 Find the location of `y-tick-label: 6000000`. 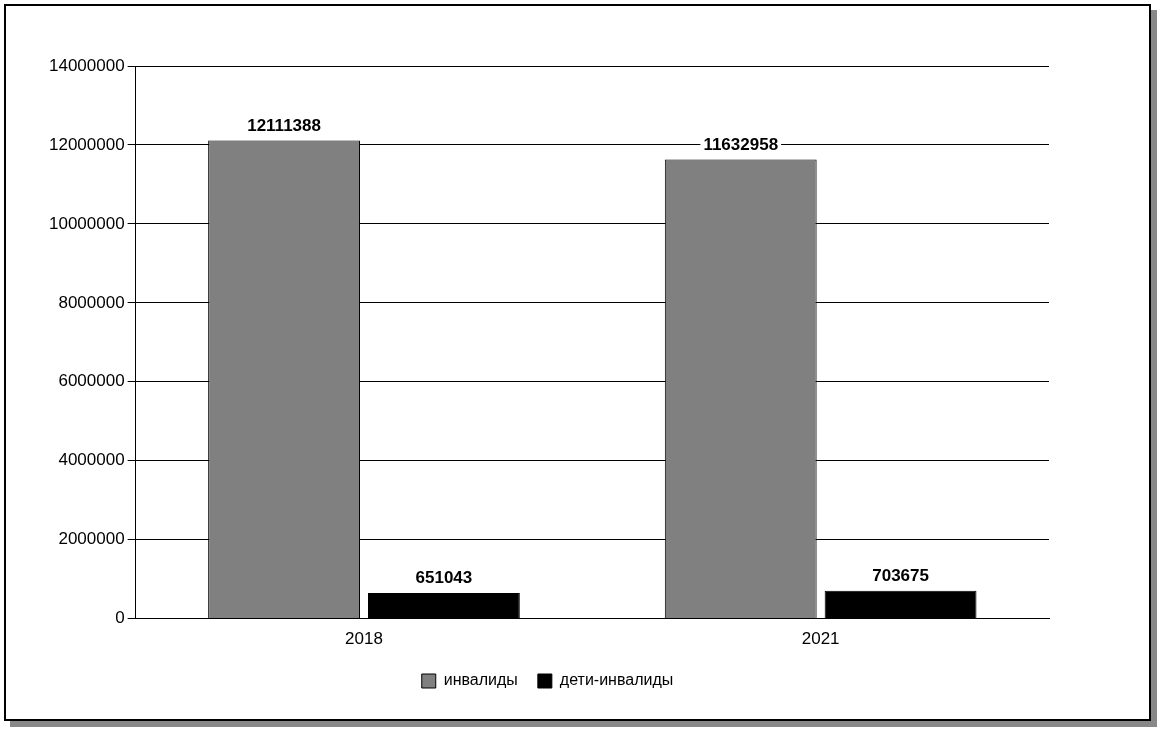

y-tick-label: 6000000 is located at coordinates (91, 381).